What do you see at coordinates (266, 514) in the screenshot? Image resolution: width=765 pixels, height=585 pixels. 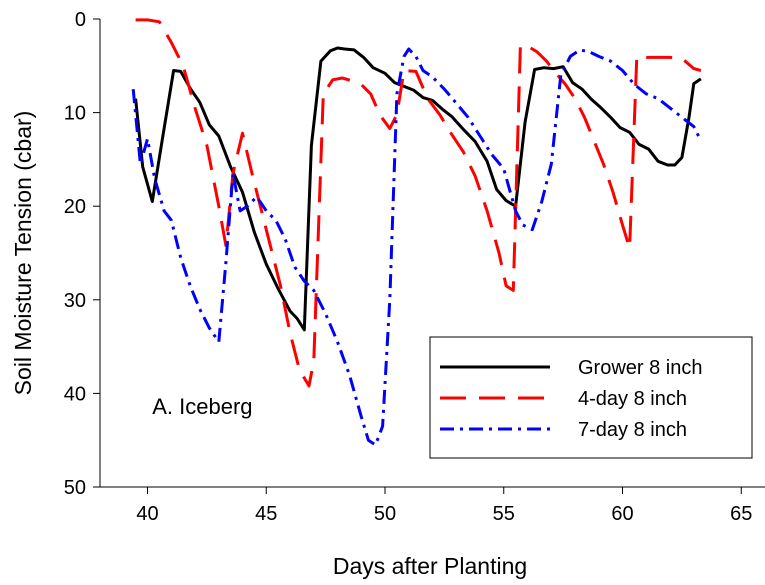 I see `x-tick-label: 45` at bounding box center [266, 514].